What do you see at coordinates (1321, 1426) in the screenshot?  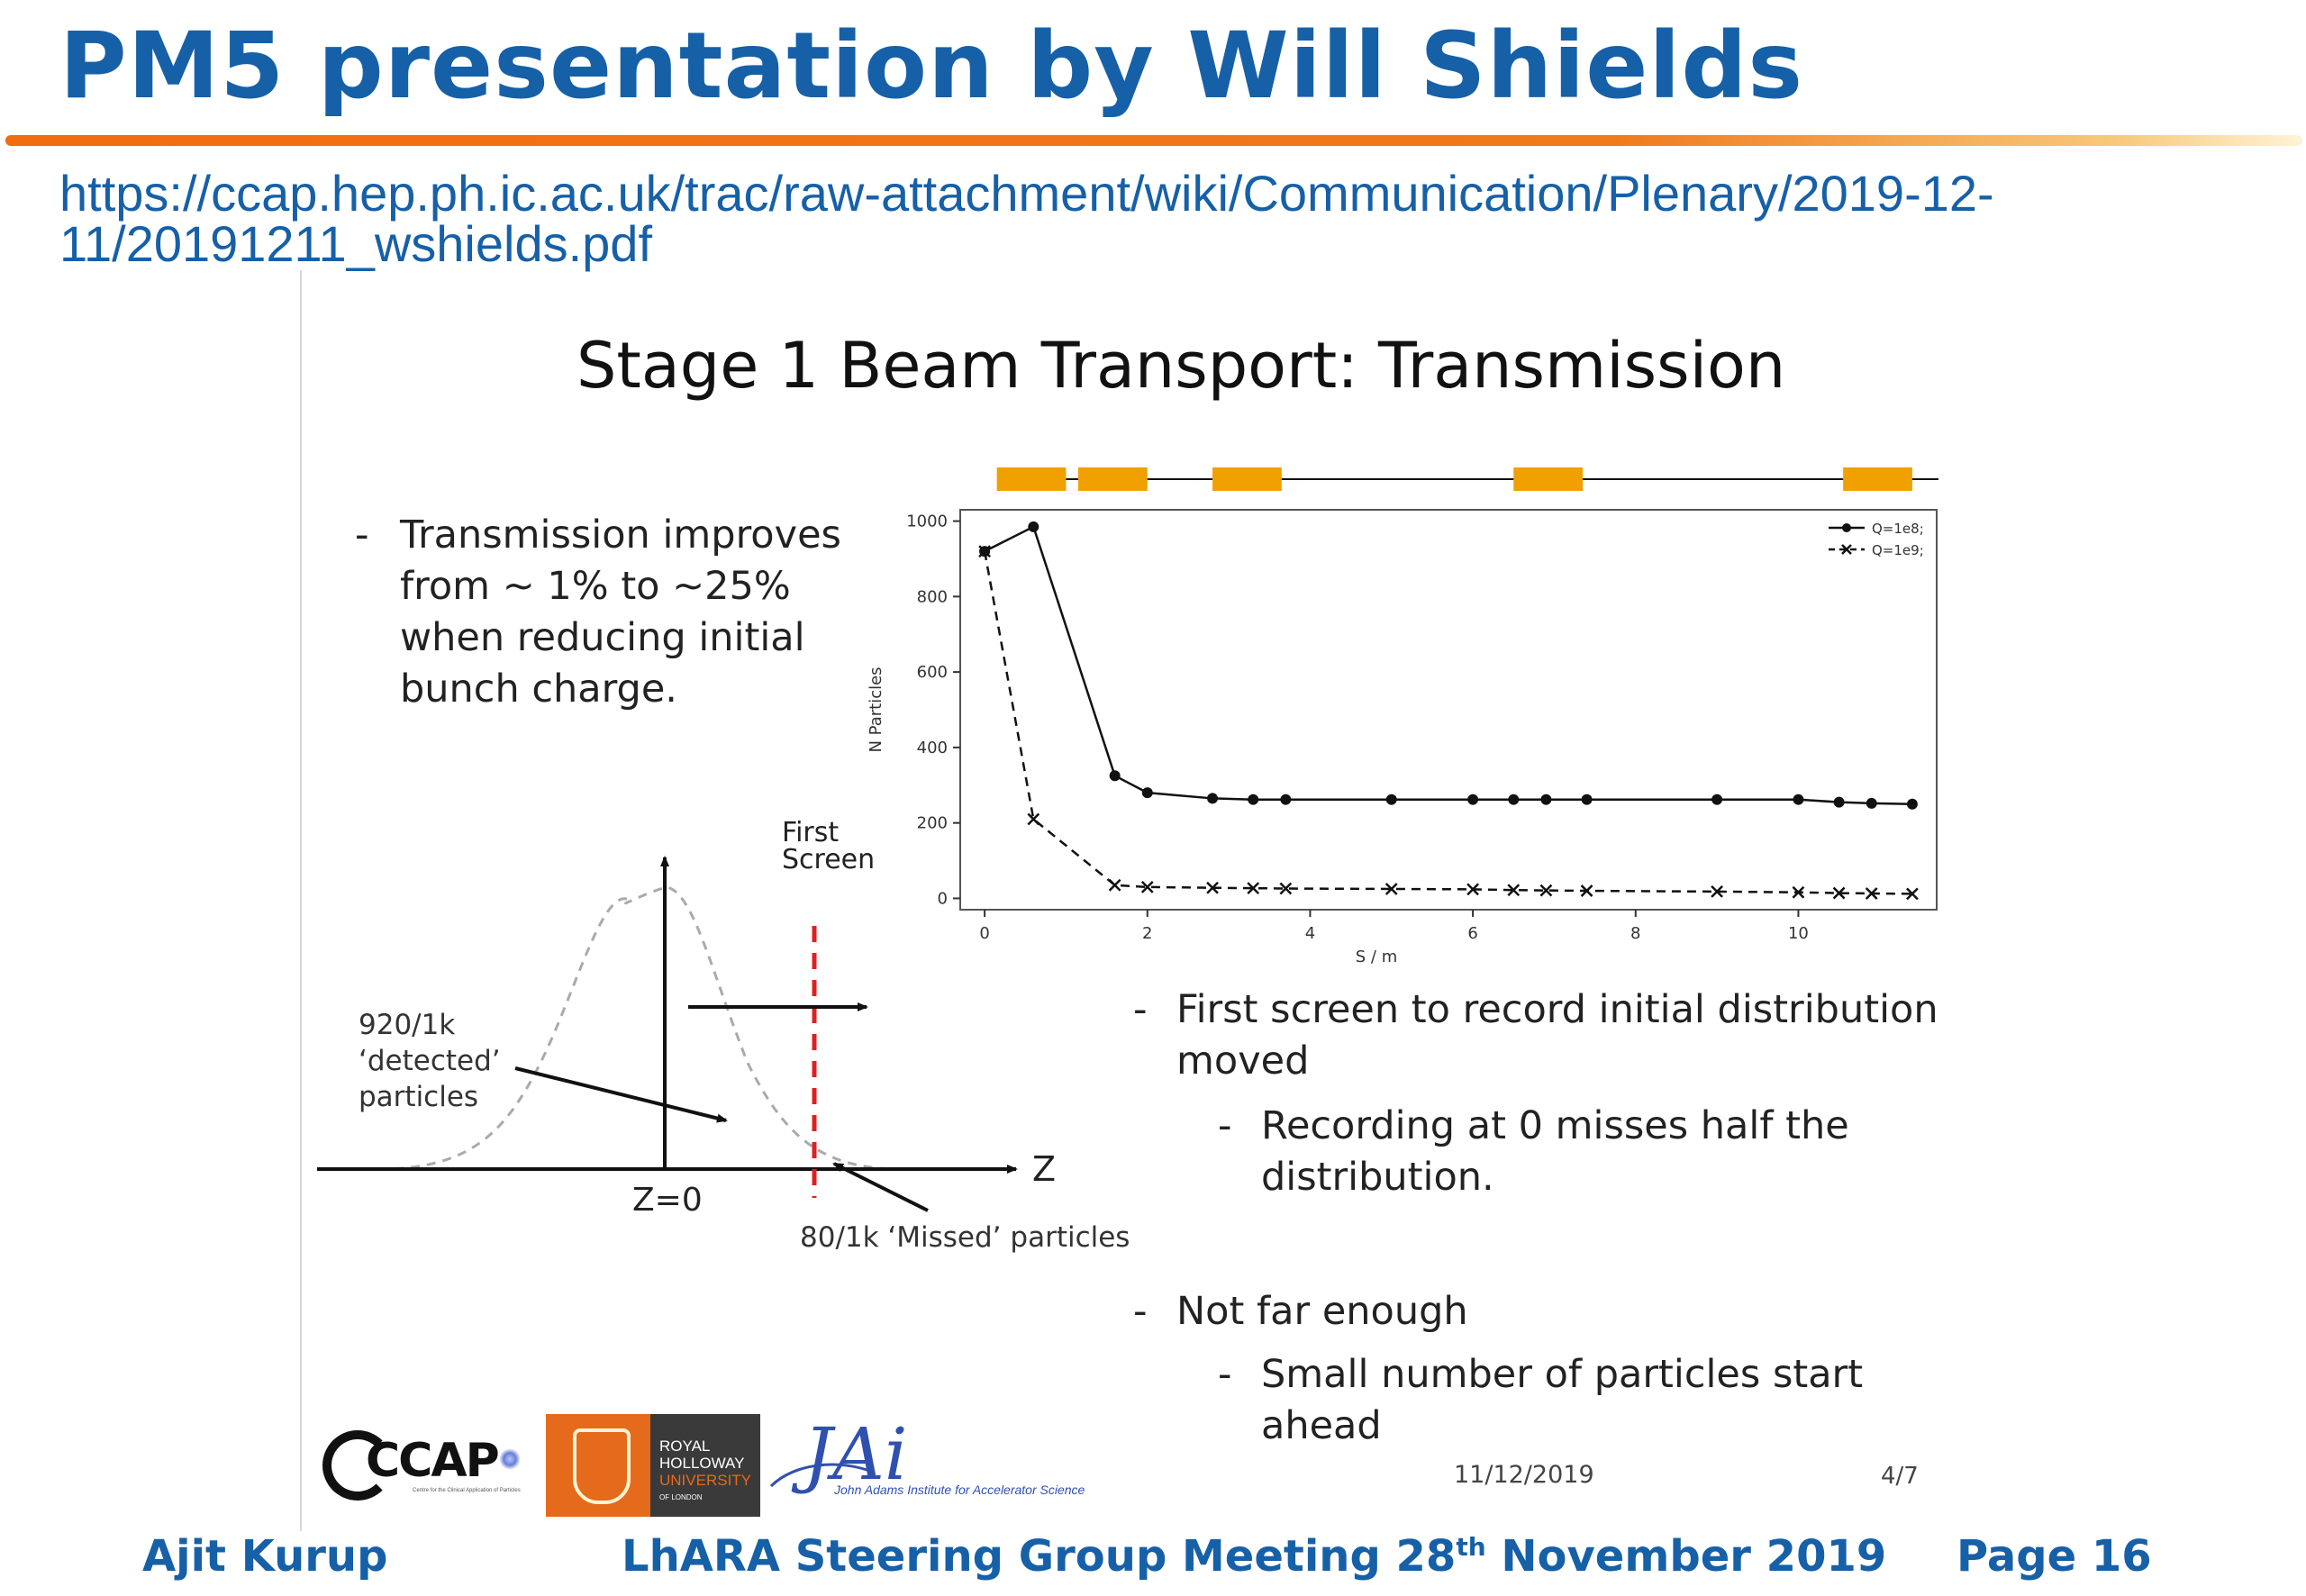 I see `bullet-line: ahead` at bounding box center [1321, 1426].